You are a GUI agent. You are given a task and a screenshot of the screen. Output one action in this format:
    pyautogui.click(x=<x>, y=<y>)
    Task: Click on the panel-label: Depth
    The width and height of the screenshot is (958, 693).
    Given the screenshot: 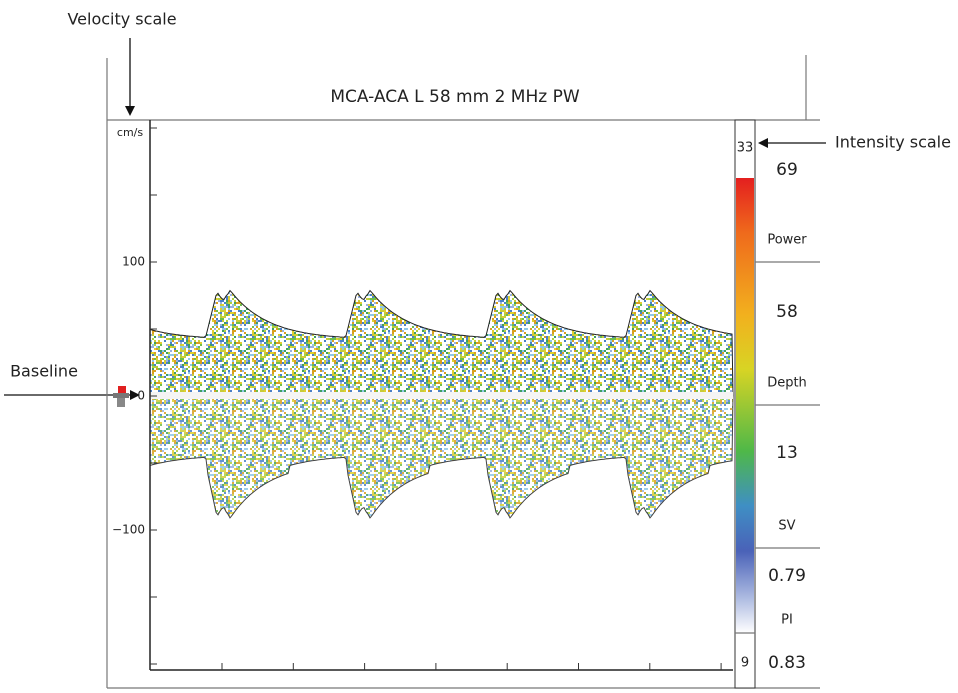 What is the action you would take?
    pyautogui.click(x=787, y=383)
    